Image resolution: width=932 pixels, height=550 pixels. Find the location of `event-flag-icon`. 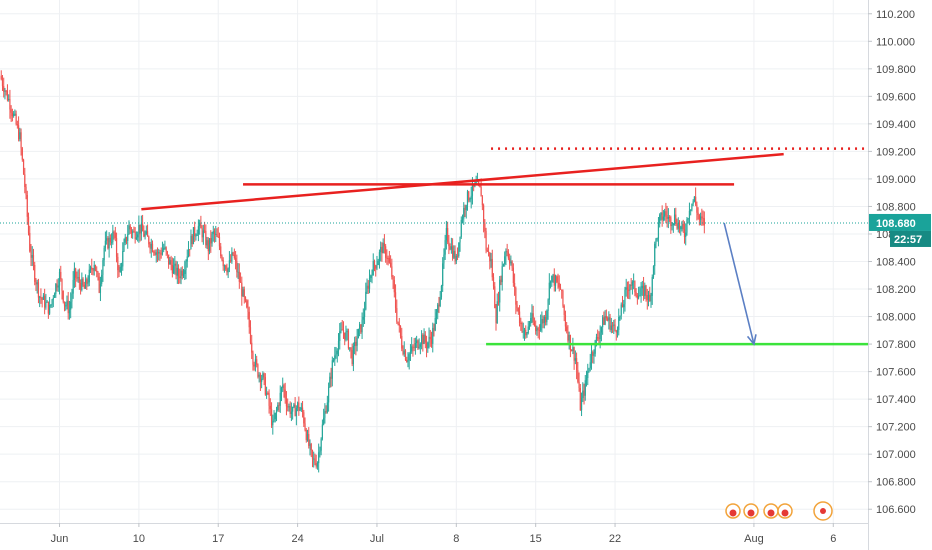

event-flag-icon is located at coordinates (785, 513).